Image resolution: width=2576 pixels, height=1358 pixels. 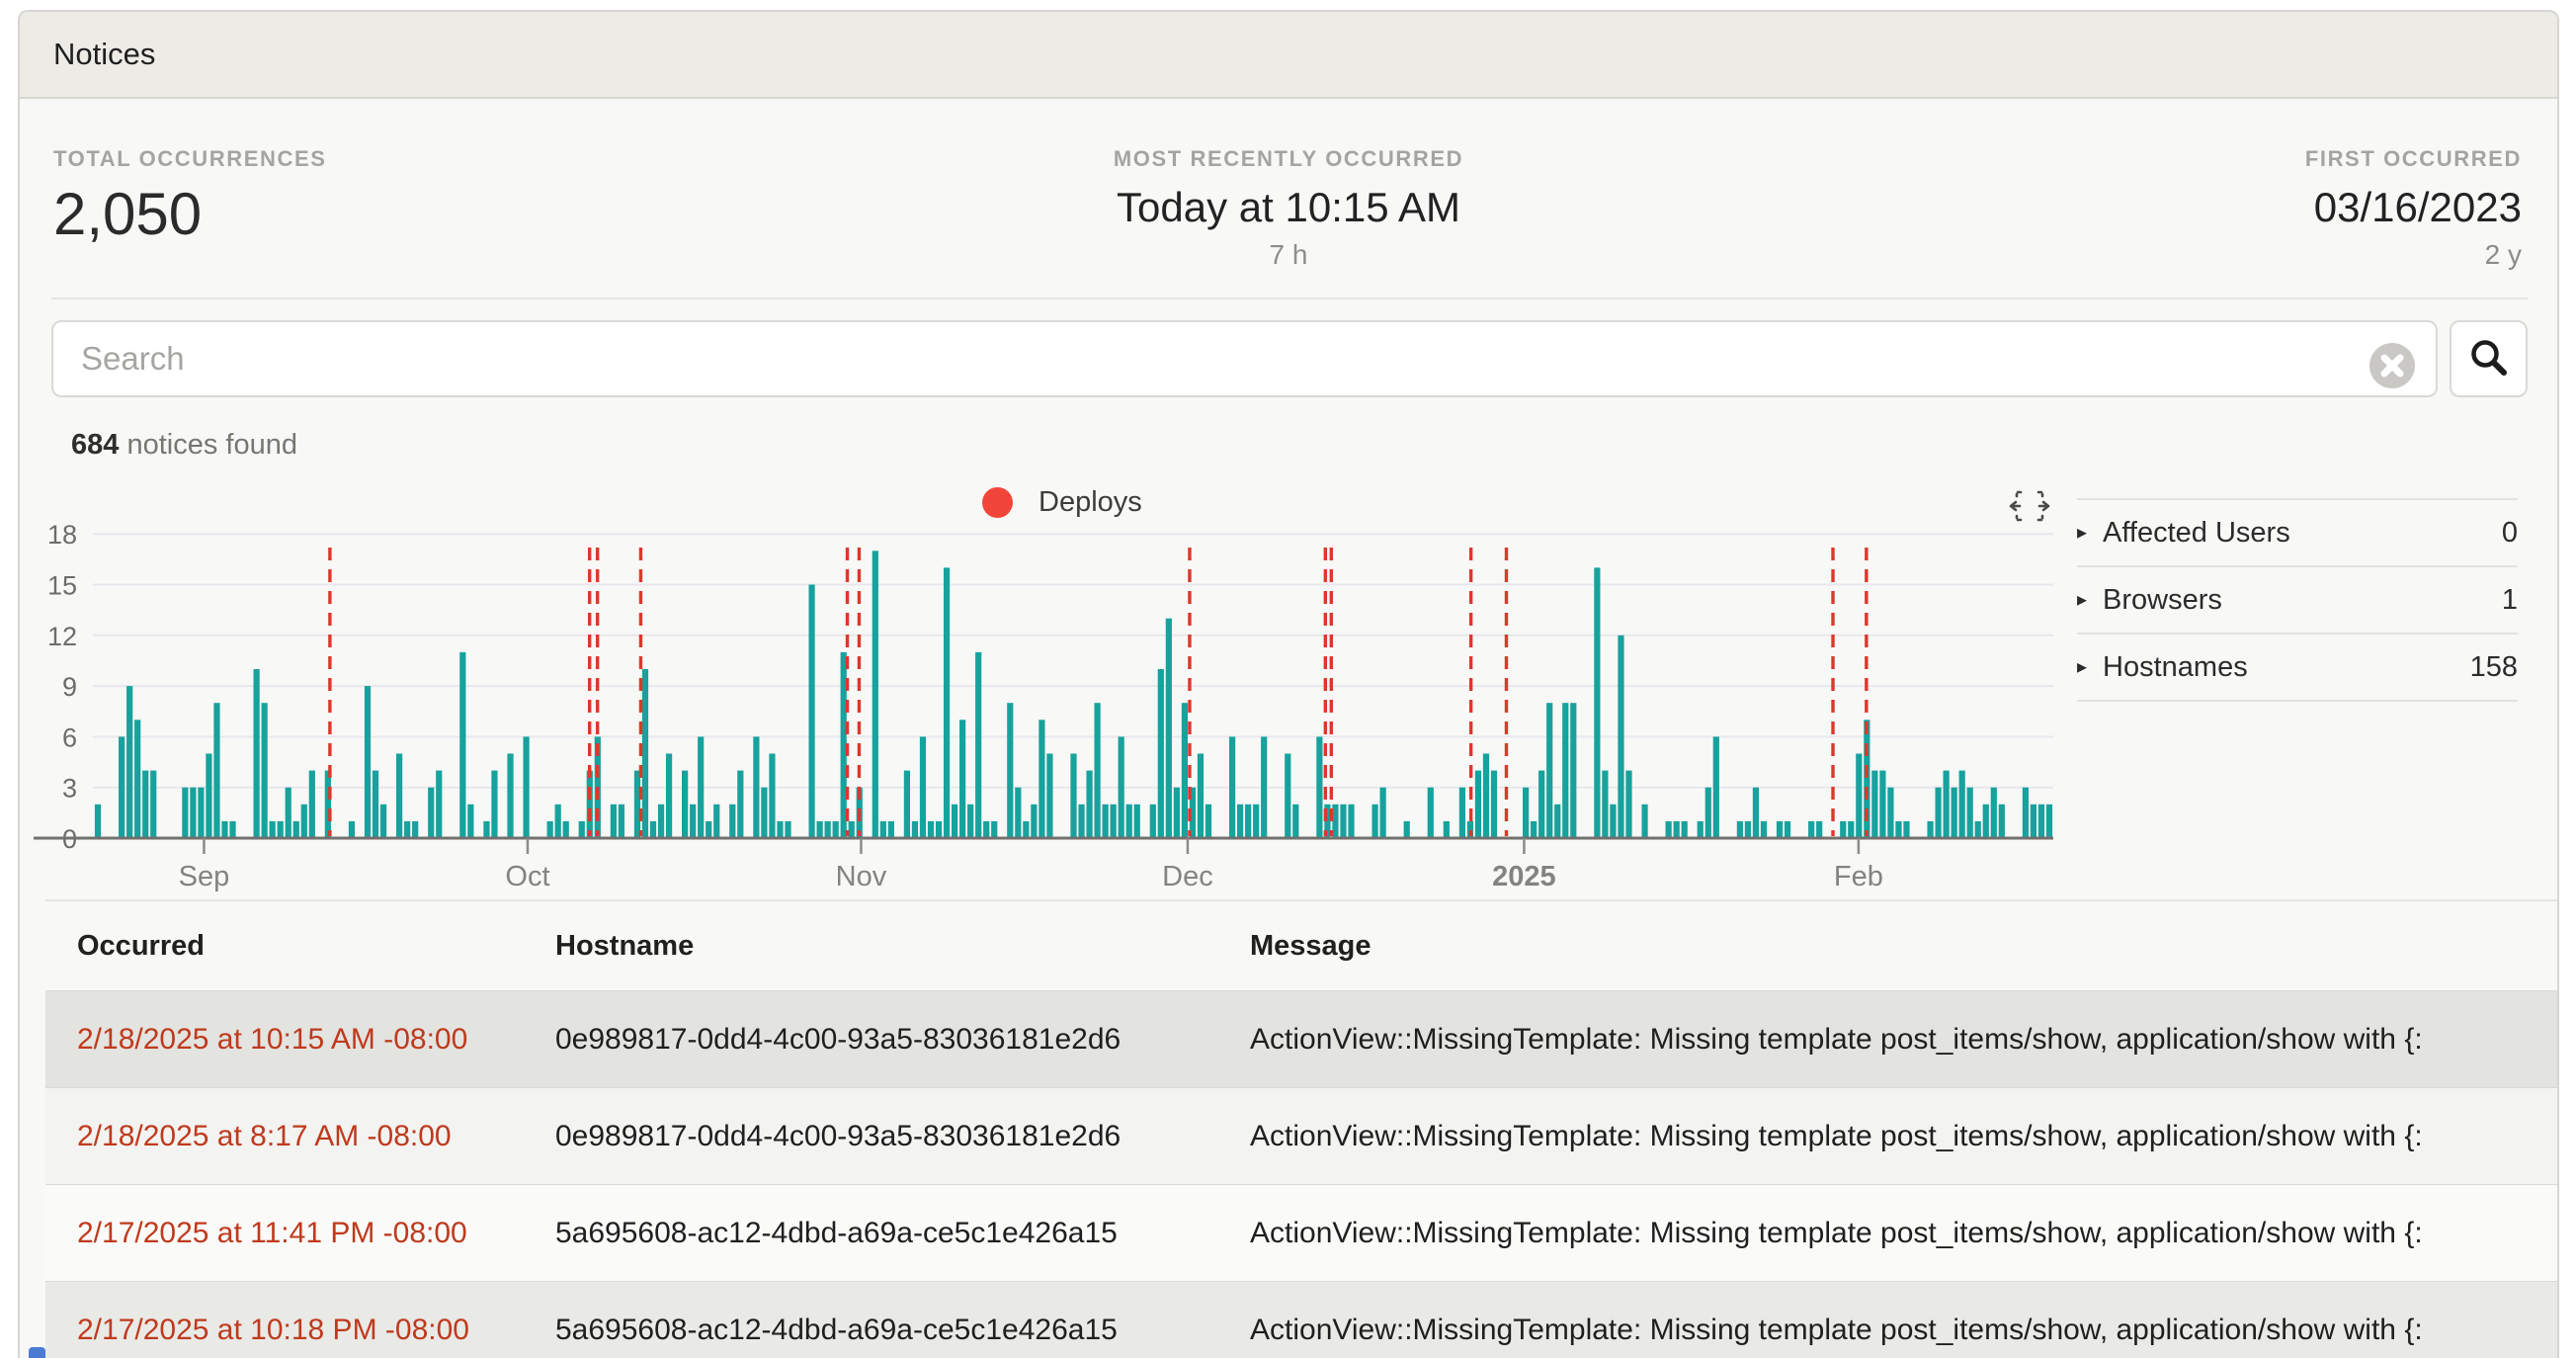 I want to click on hostname-cell: 0e989817-0dd4-4c00-93a5-83036181e2d6, so click(x=838, y=1135).